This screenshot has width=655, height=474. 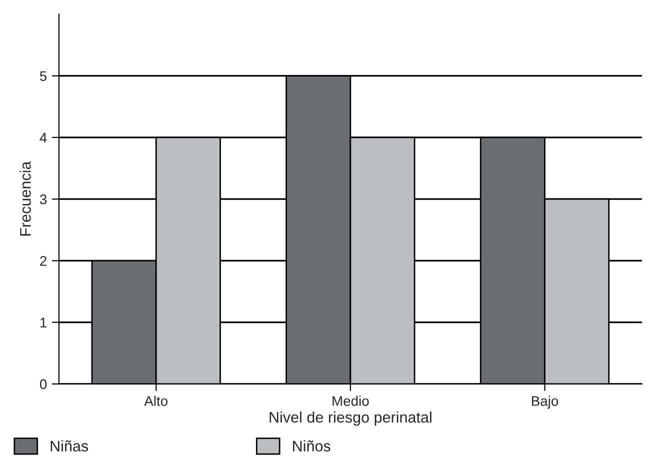 What do you see at coordinates (43, 323) in the screenshot?
I see `y-tick-label: 1` at bounding box center [43, 323].